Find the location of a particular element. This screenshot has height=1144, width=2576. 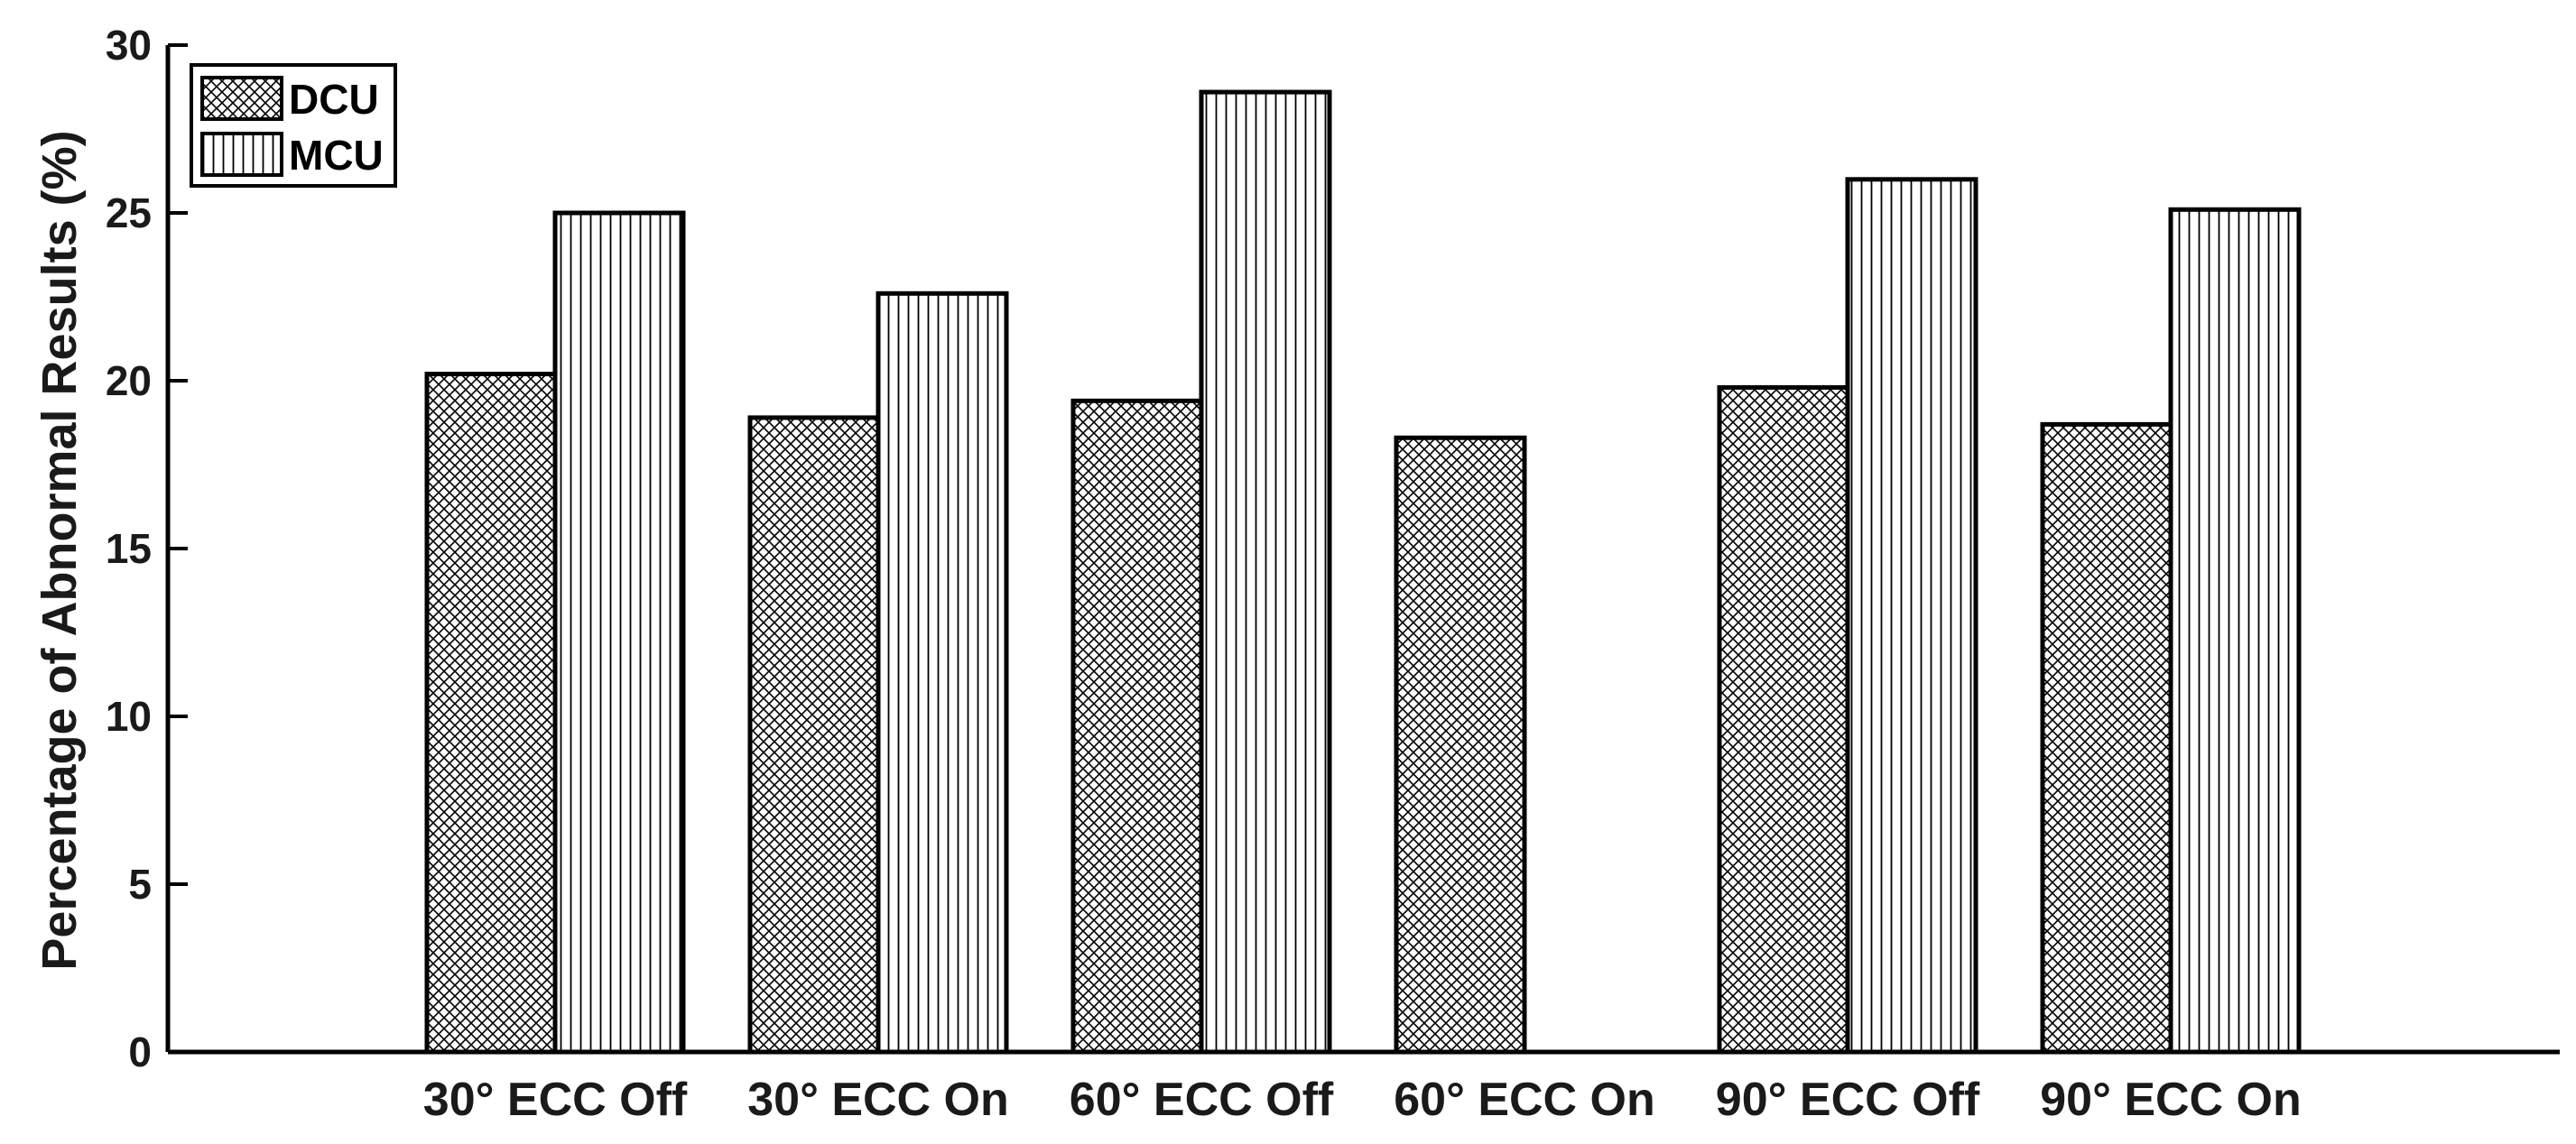

x-tick-label: 30° ECC Off is located at coordinates (555, 1100).